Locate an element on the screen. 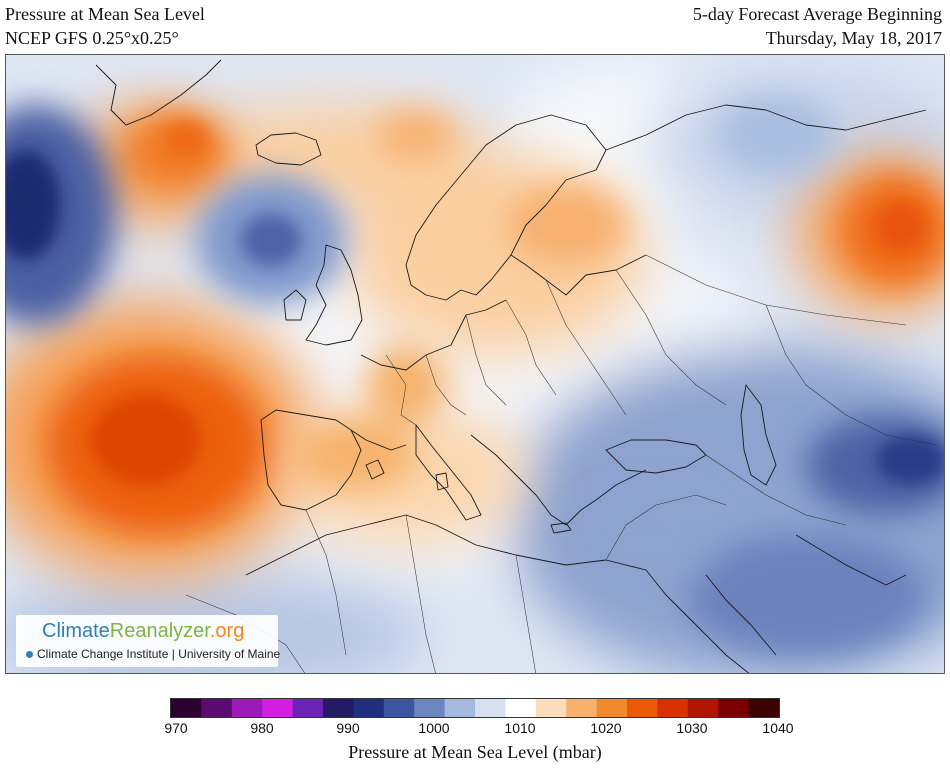 Image resolution: width=950 pixels, height=774 pixels. high-pressure-scandinavia is located at coordinates (566, 225).